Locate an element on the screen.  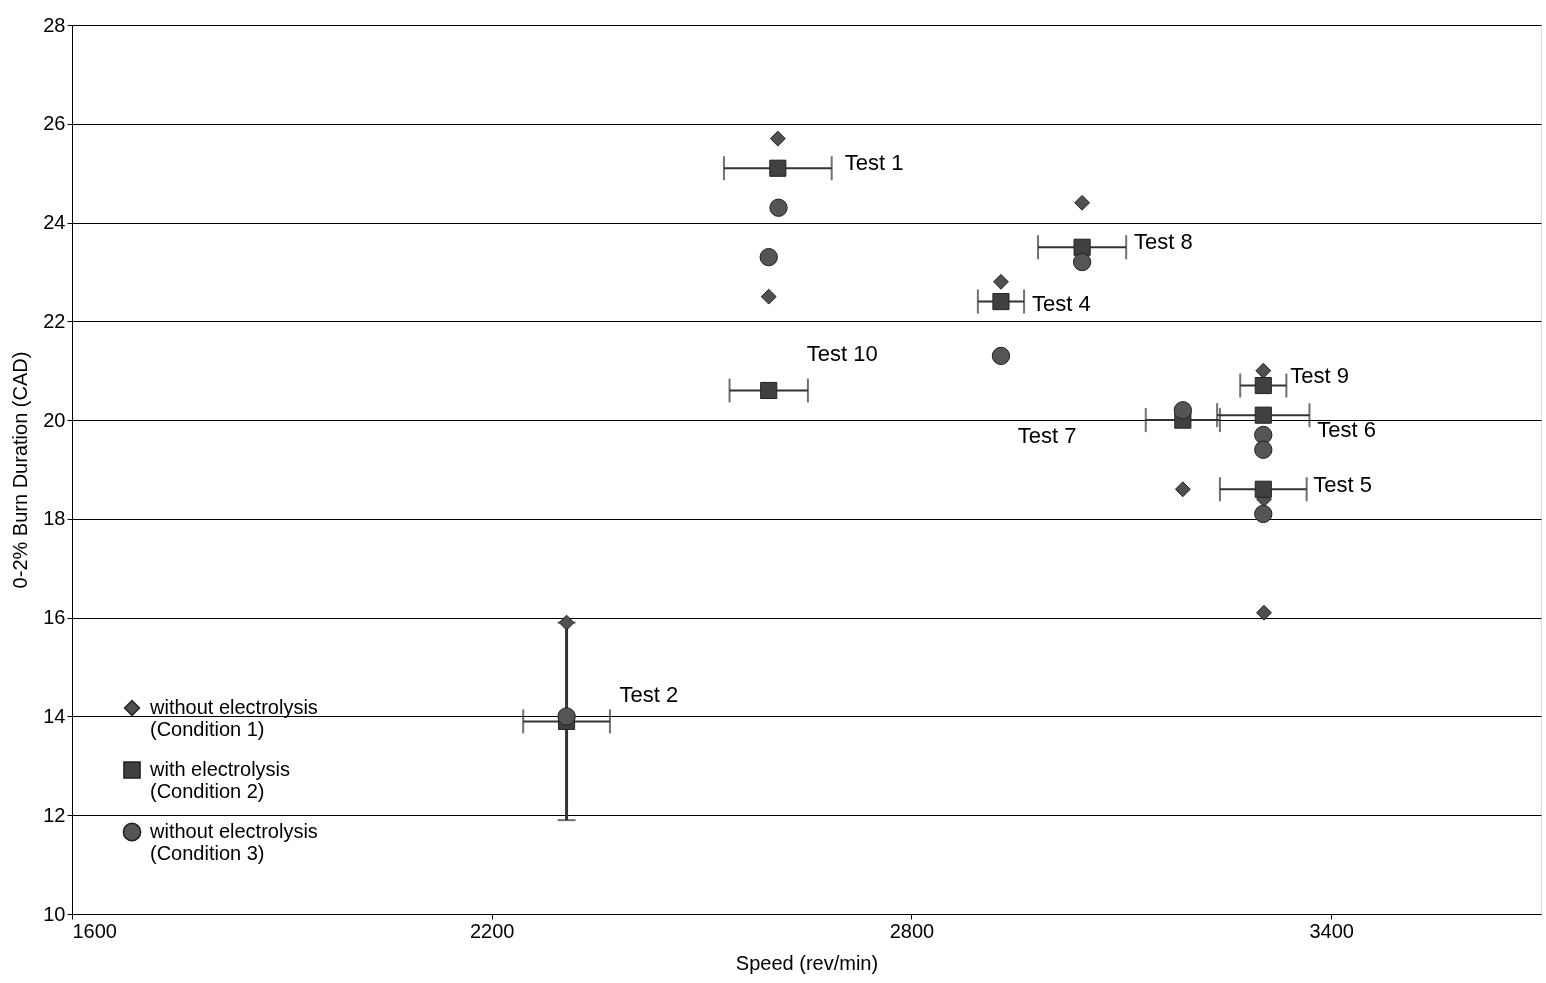
y-tick-label: 10 is located at coordinates (54, 913).